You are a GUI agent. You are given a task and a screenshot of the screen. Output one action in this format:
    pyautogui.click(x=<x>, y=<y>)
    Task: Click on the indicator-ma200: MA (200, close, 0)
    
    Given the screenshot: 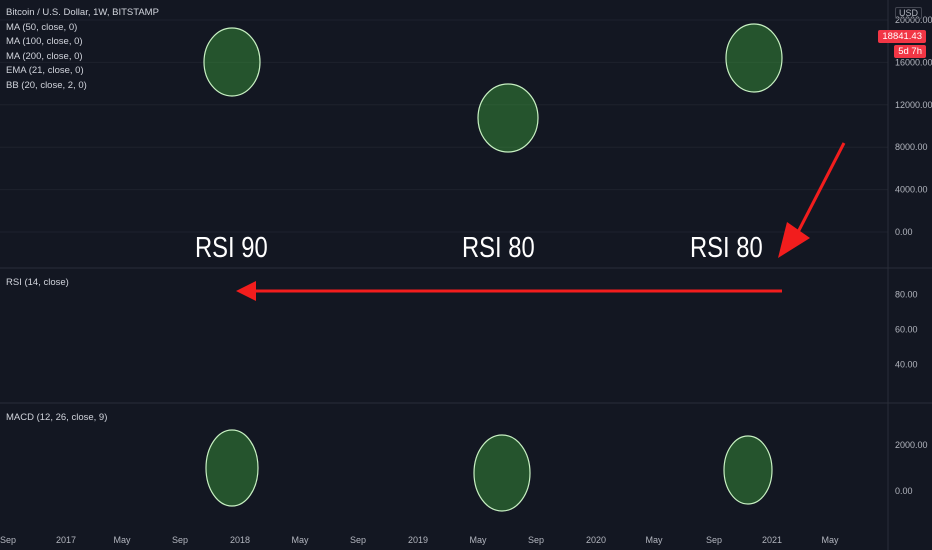 What is the action you would take?
    pyautogui.click(x=44, y=56)
    